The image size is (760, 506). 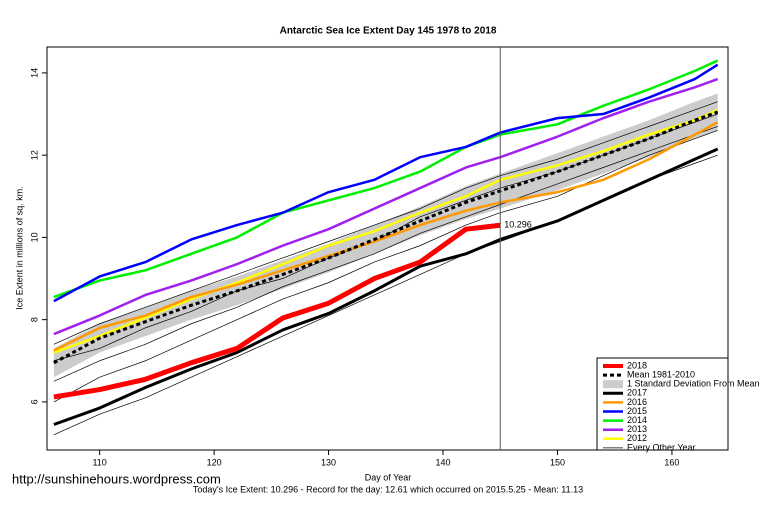 I want to click on y-tick-label: 14, so click(x=34, y=73).